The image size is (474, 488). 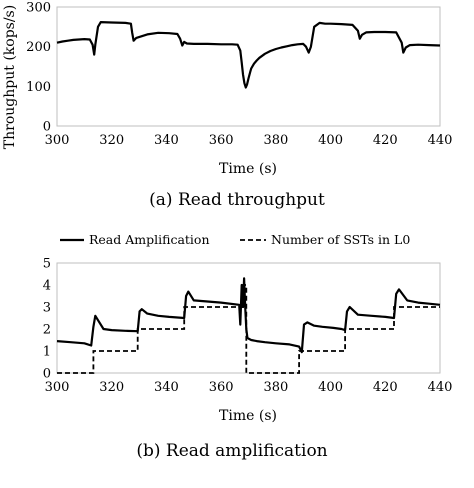 I want to click on y-tick-label: 200, so click(x=38, y=47).